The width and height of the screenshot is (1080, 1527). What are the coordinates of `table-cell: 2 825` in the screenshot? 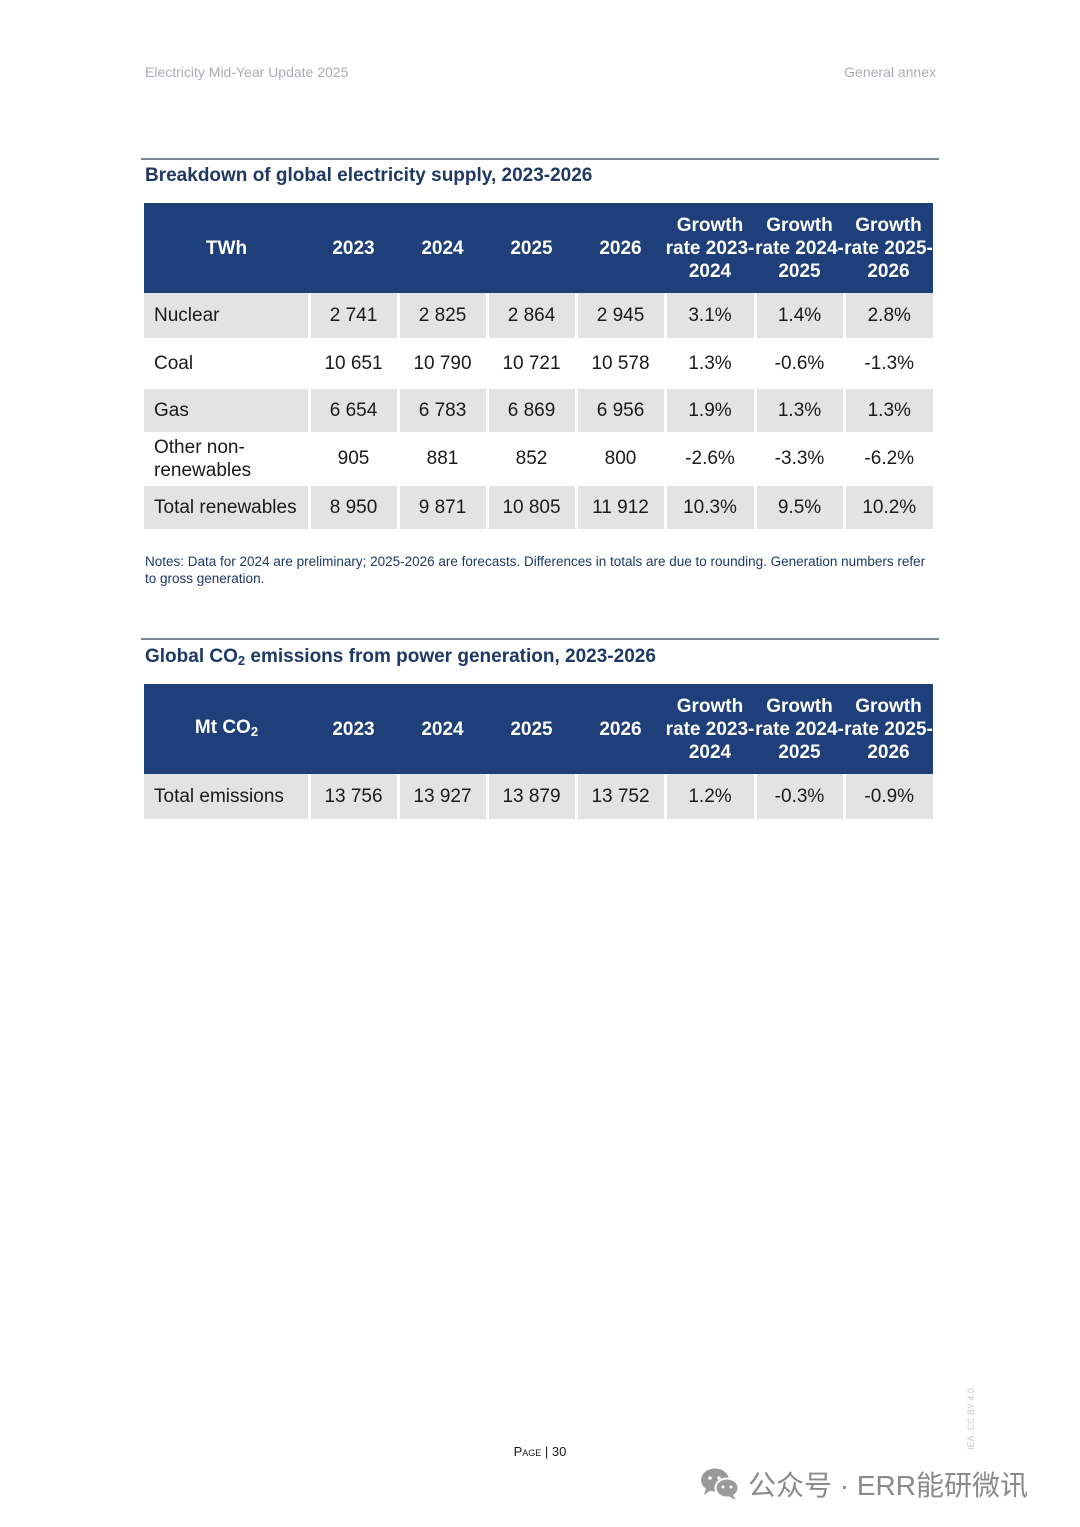 It's located at (443, 317).